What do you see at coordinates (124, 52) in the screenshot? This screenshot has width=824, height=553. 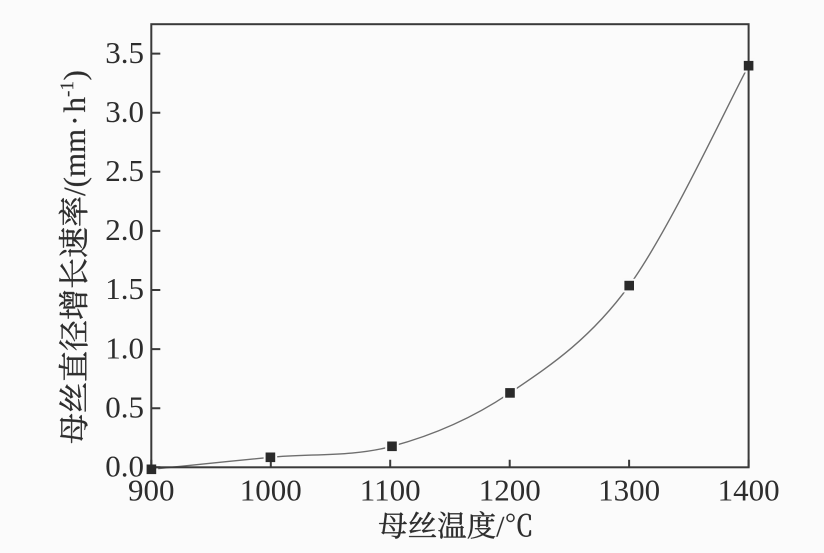 I see `svg-text: 3.5` at bounding box center [124, 52].